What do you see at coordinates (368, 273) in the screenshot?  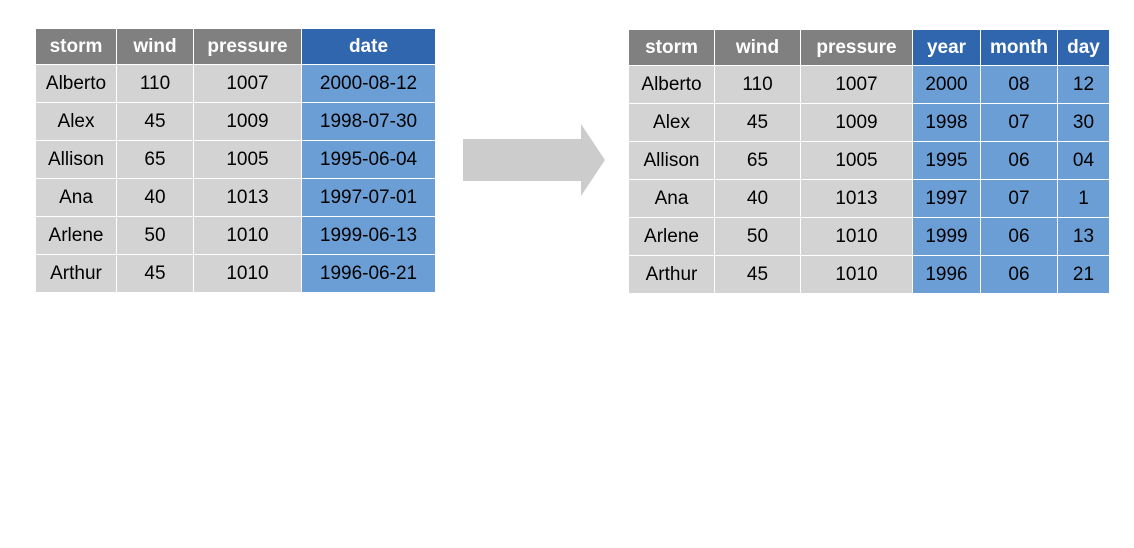 I see `date-cell: 1996-06-21` at bounding box center [368, 273].